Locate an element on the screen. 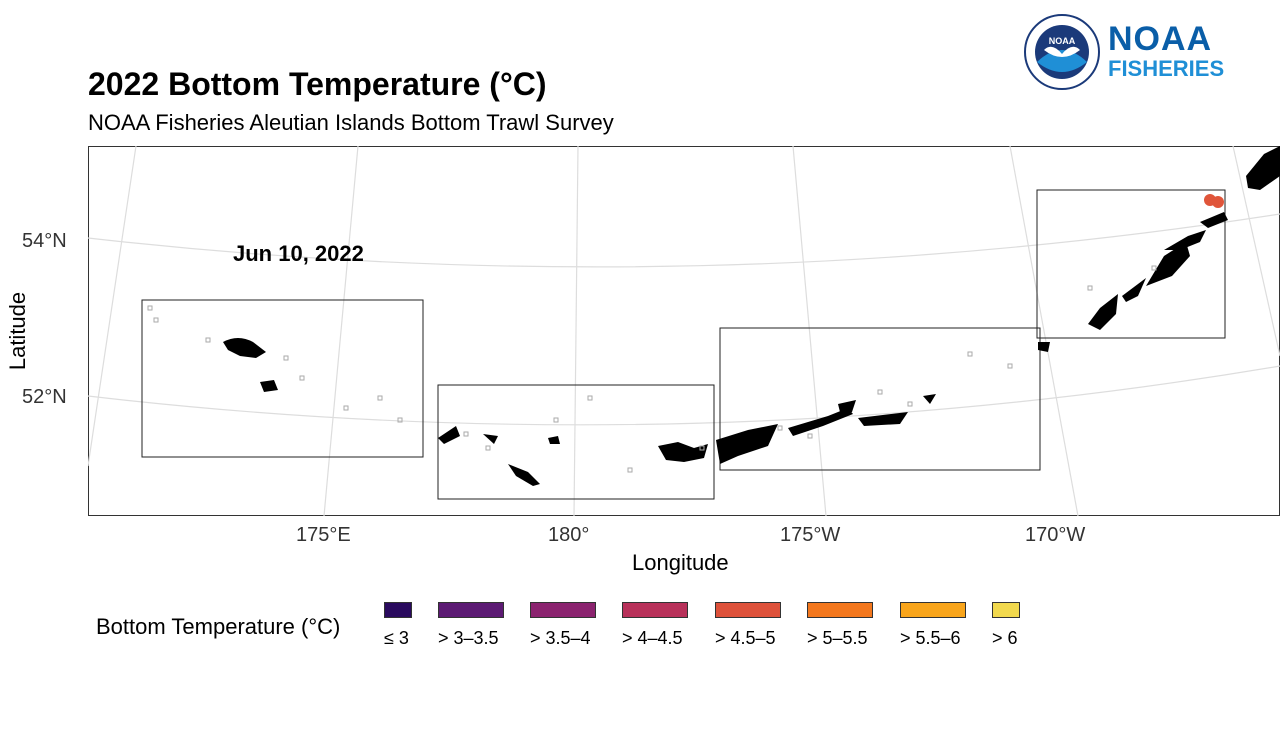  legend-label-2: > 3–3.5 is located at coordinates (468, 638).